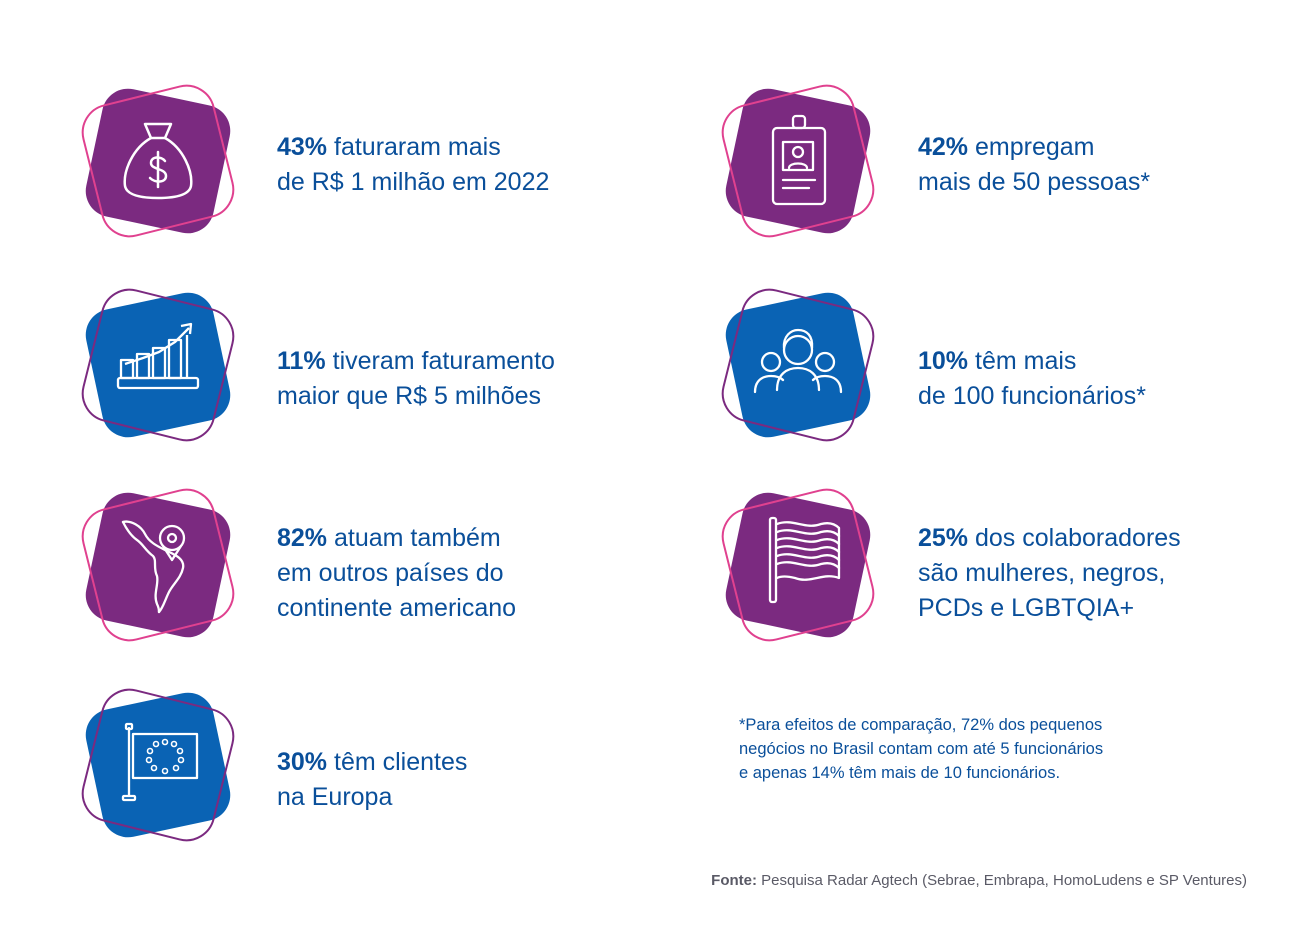  I want to click on stat-line: PCDs e LGBTQIA+, so click(1026, 608).